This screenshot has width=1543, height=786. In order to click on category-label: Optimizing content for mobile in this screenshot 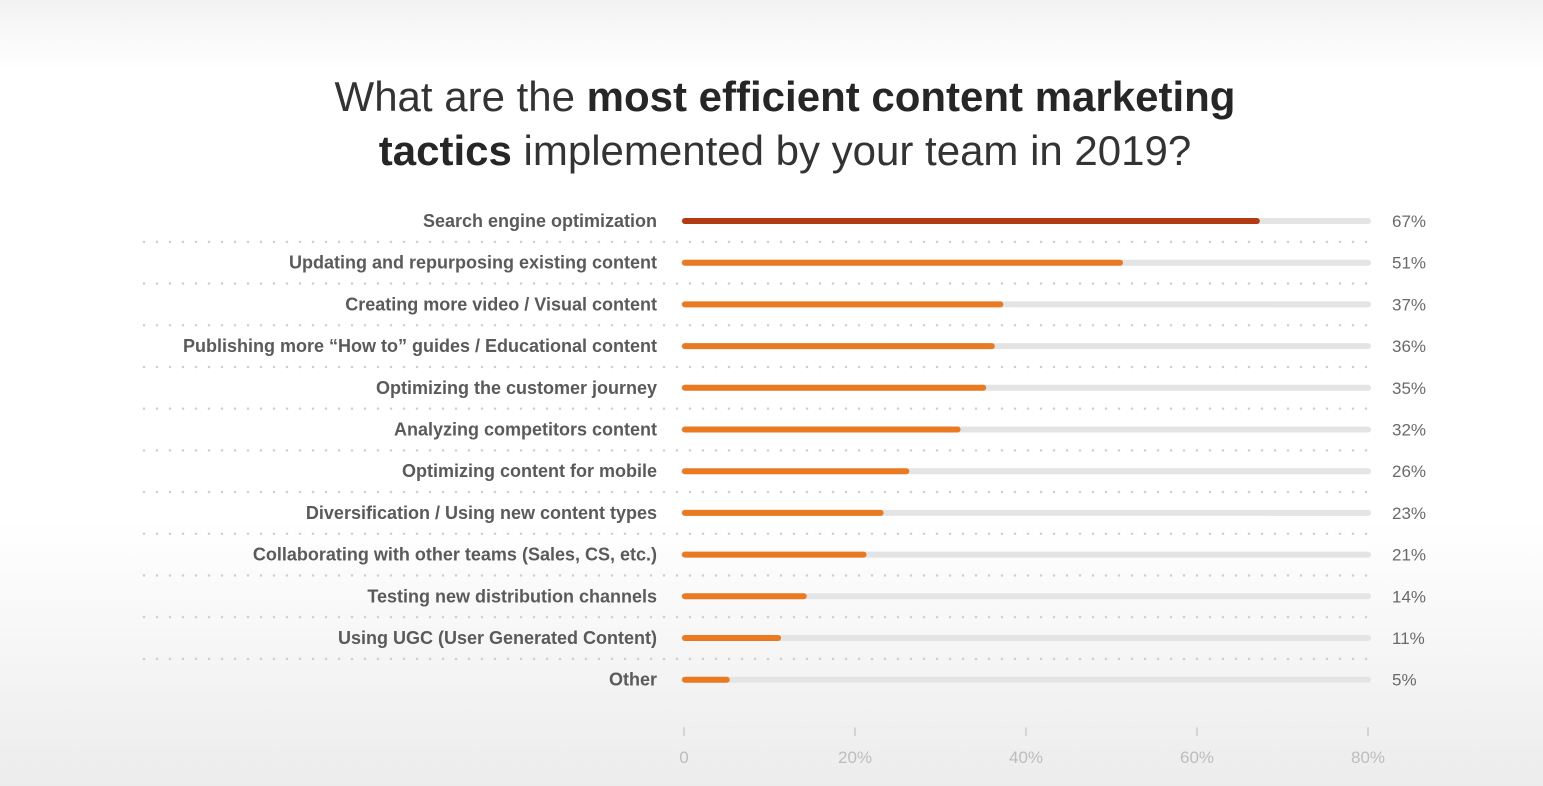, I will do `click(529, 471)`.